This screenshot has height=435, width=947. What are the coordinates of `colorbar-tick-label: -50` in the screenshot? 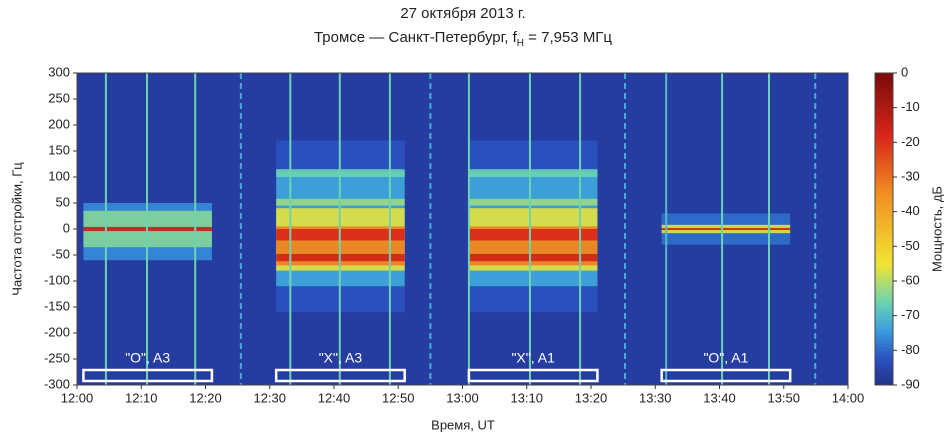 It's located at (910, 245).